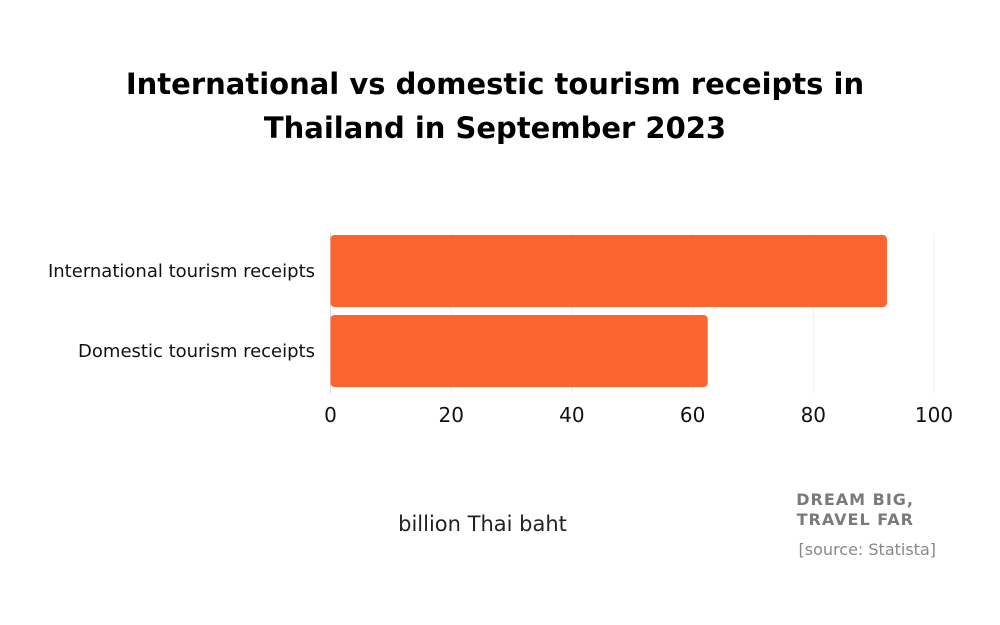 The width and height of the screenshot is (1000, 625). What do you see at coordinates (813, 415) in the screenshot?
I see `x-tick-label: 80` at bounding box center [813, 415].